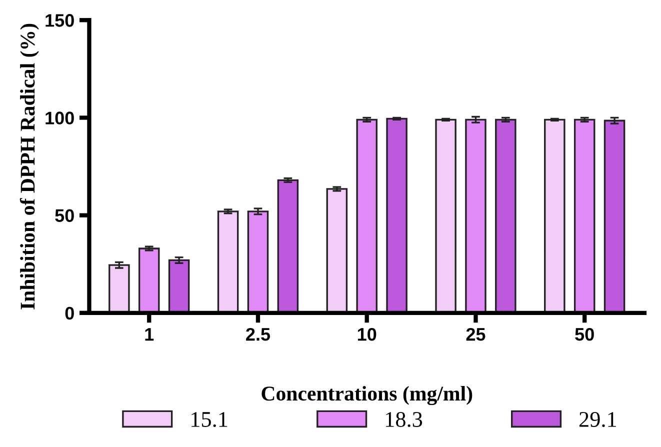 This screenshot has height=447, width=661. What do you see at coordinates (60, 20) in the screenshot?
I see `y-tick-label: 150` at bounding box center [60, 20].